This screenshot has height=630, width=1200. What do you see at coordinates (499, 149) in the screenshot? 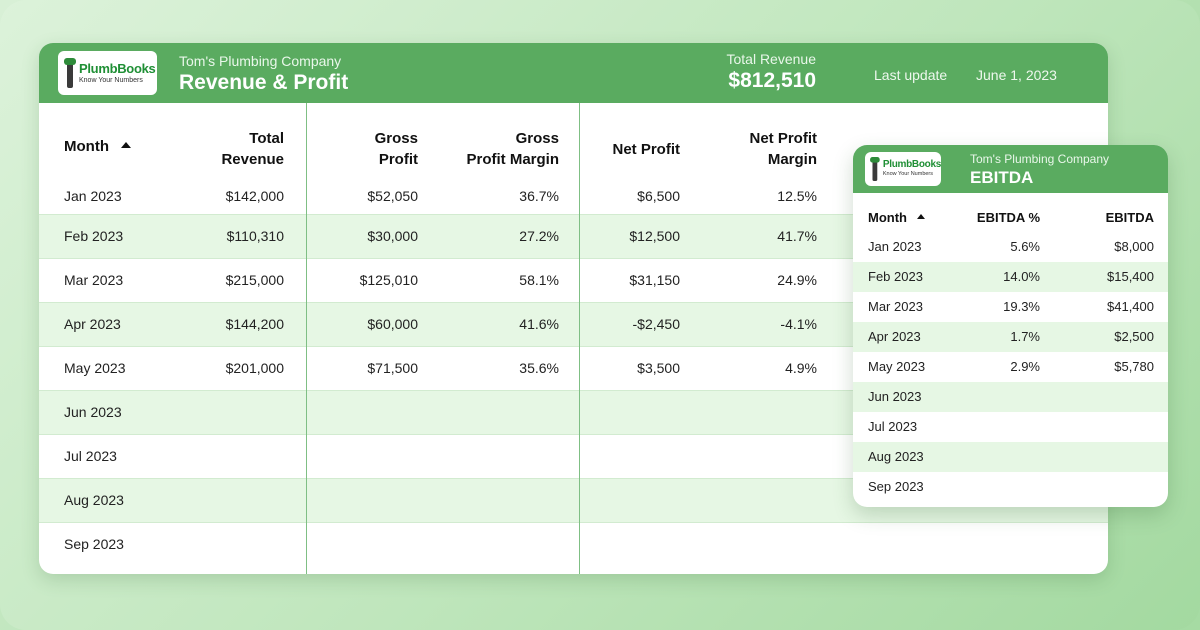
I see `column-header-gross-profit-margin: Gross Profit Margin` at bounding box center [499, 149].